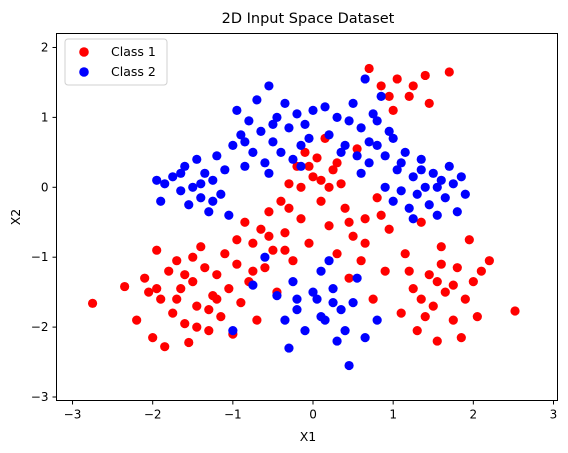 The height and width of the screenshot is (453, 568). What do you see at coordinates (15, 217) in the screenshot?
I see `y-axis-label: X2` at bounding box center [15, 217].